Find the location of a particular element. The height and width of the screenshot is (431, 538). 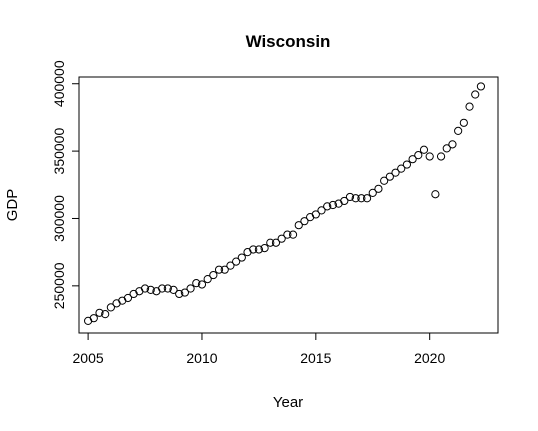

x-axis: 2005 2010 2015 2020 is located at coordinates (259, 349).